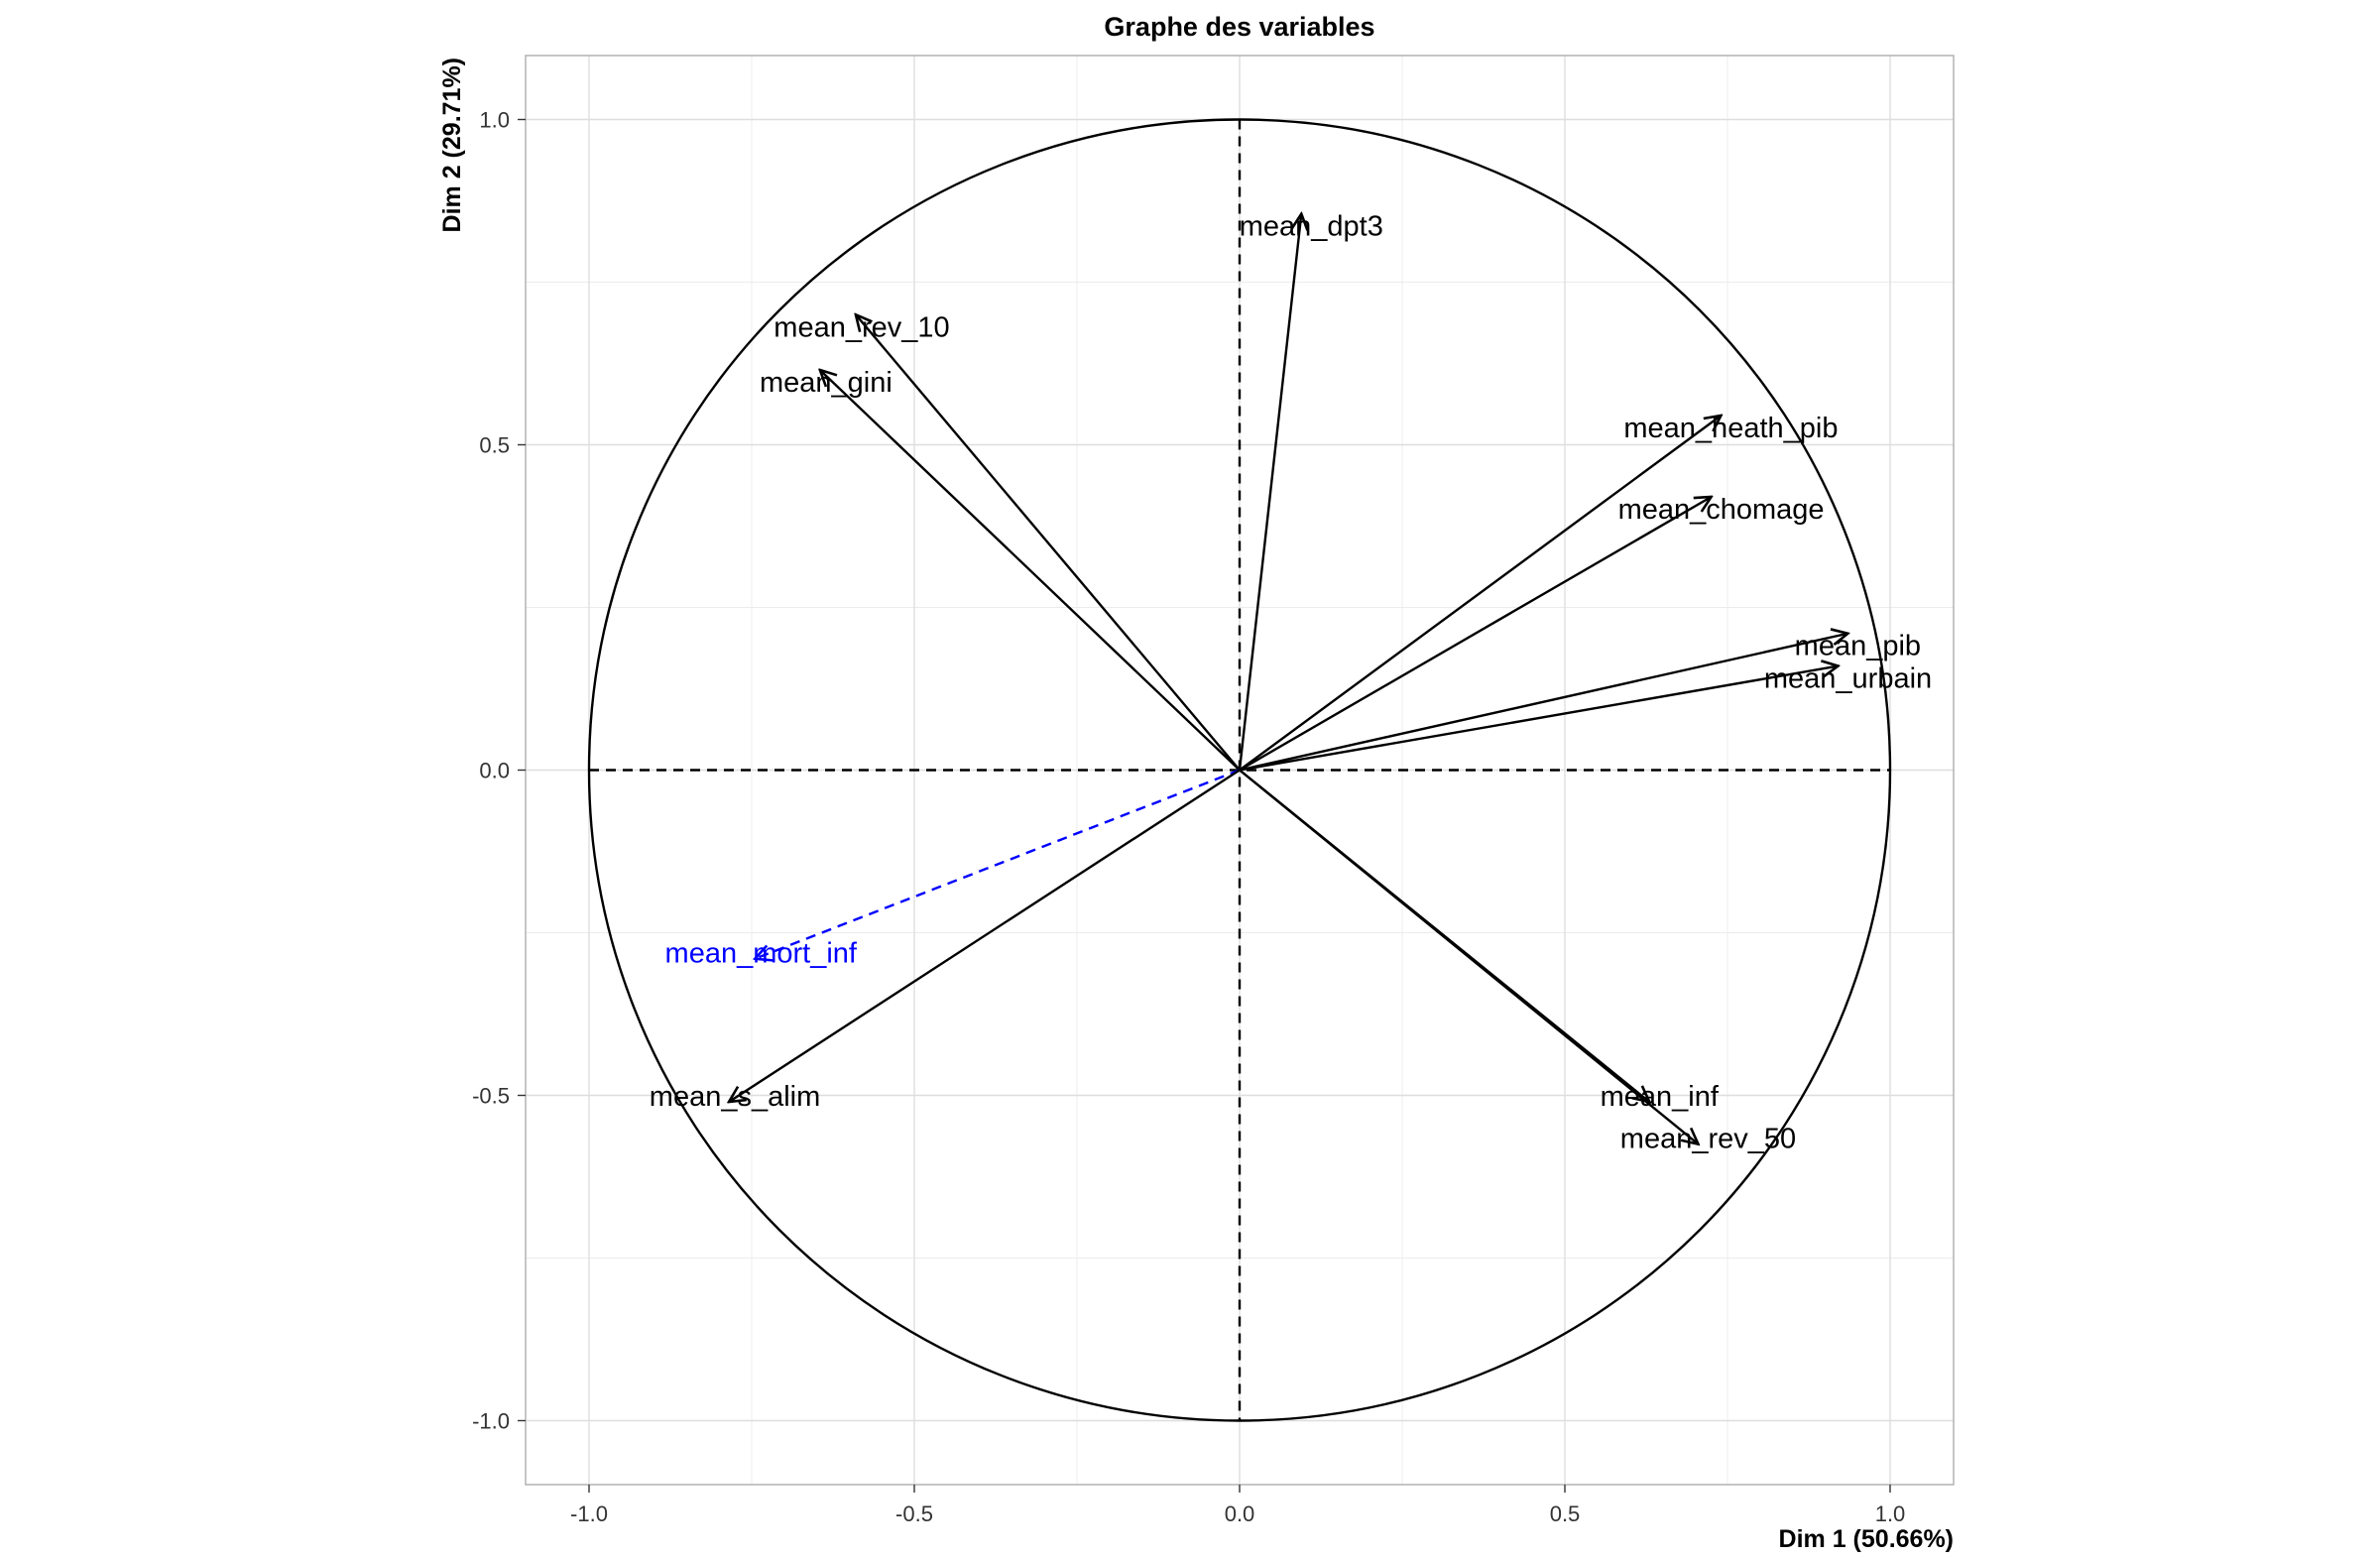 This screenshot has height=1559, width=2380. I want to click on x-axis-title: Dim 1 (50.66%), so click(1866, 1539).